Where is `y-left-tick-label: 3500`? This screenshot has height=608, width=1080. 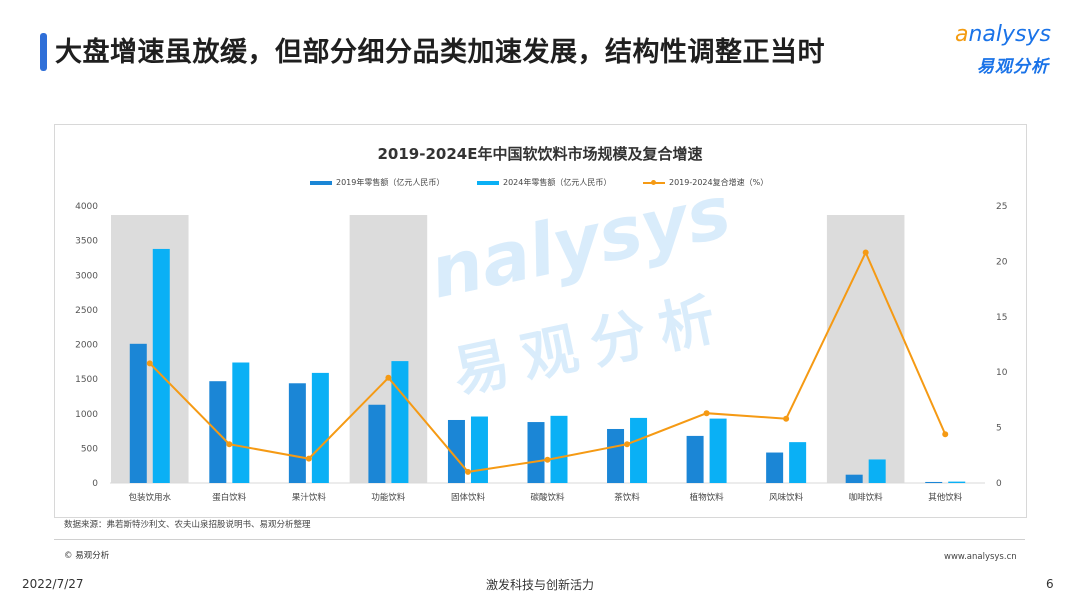 y-left-tick-label: 3500 is located at coordinates (86, 242).